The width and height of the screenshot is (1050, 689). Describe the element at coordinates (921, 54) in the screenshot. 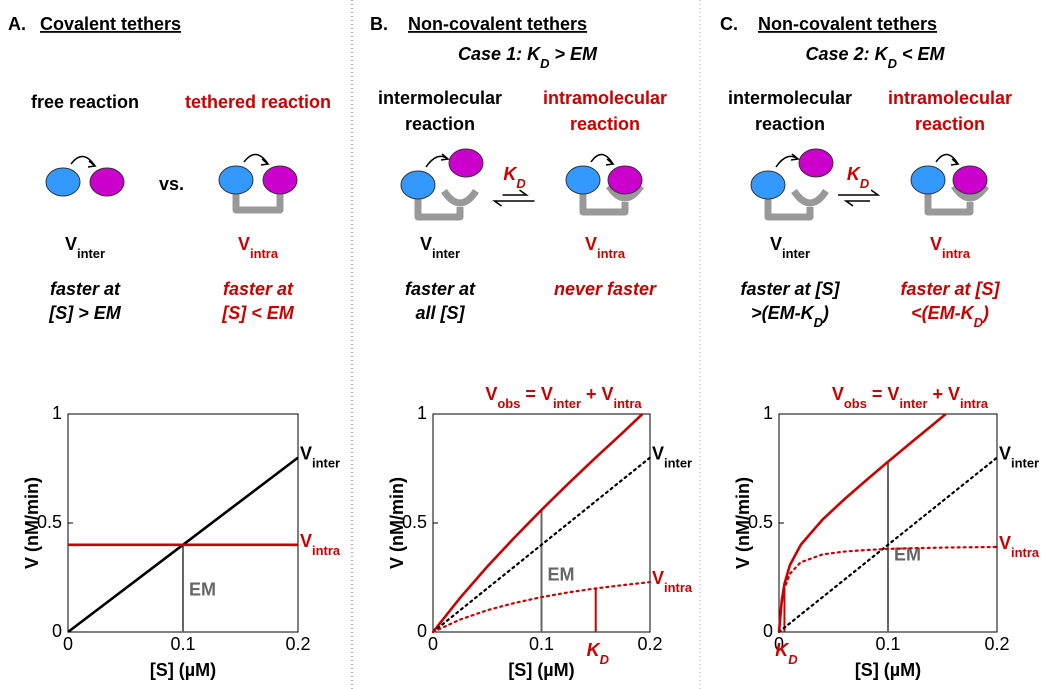

I see `text-part: < EM` at that location.